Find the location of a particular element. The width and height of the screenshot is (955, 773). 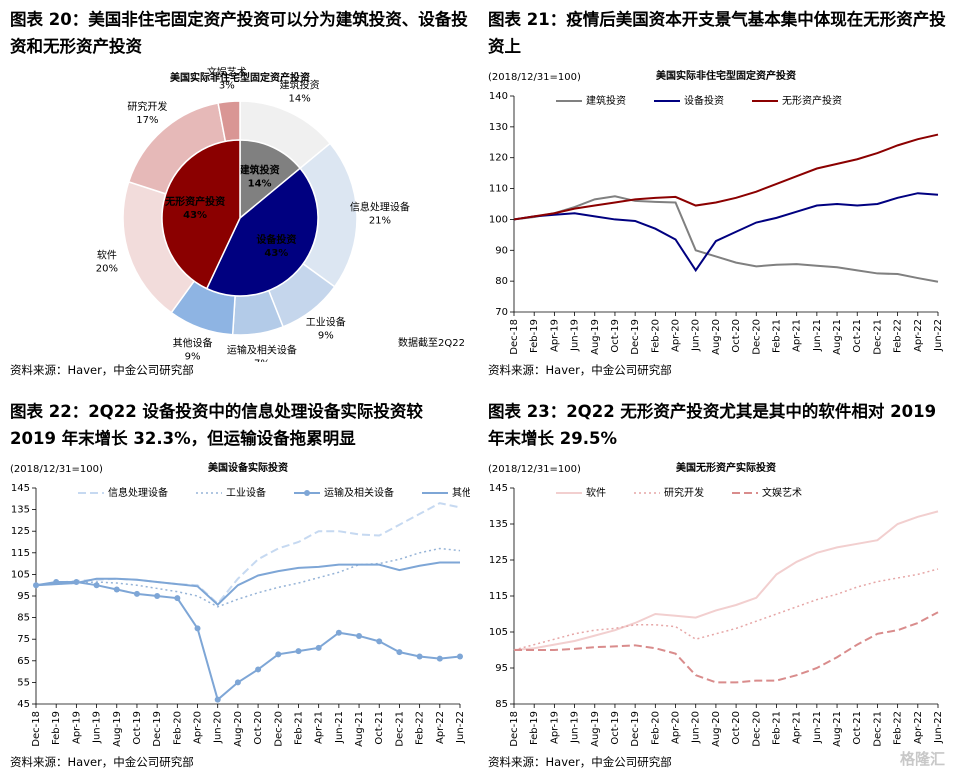

legend-label: 运输及相关设备 is located at coordinates (359, 492).